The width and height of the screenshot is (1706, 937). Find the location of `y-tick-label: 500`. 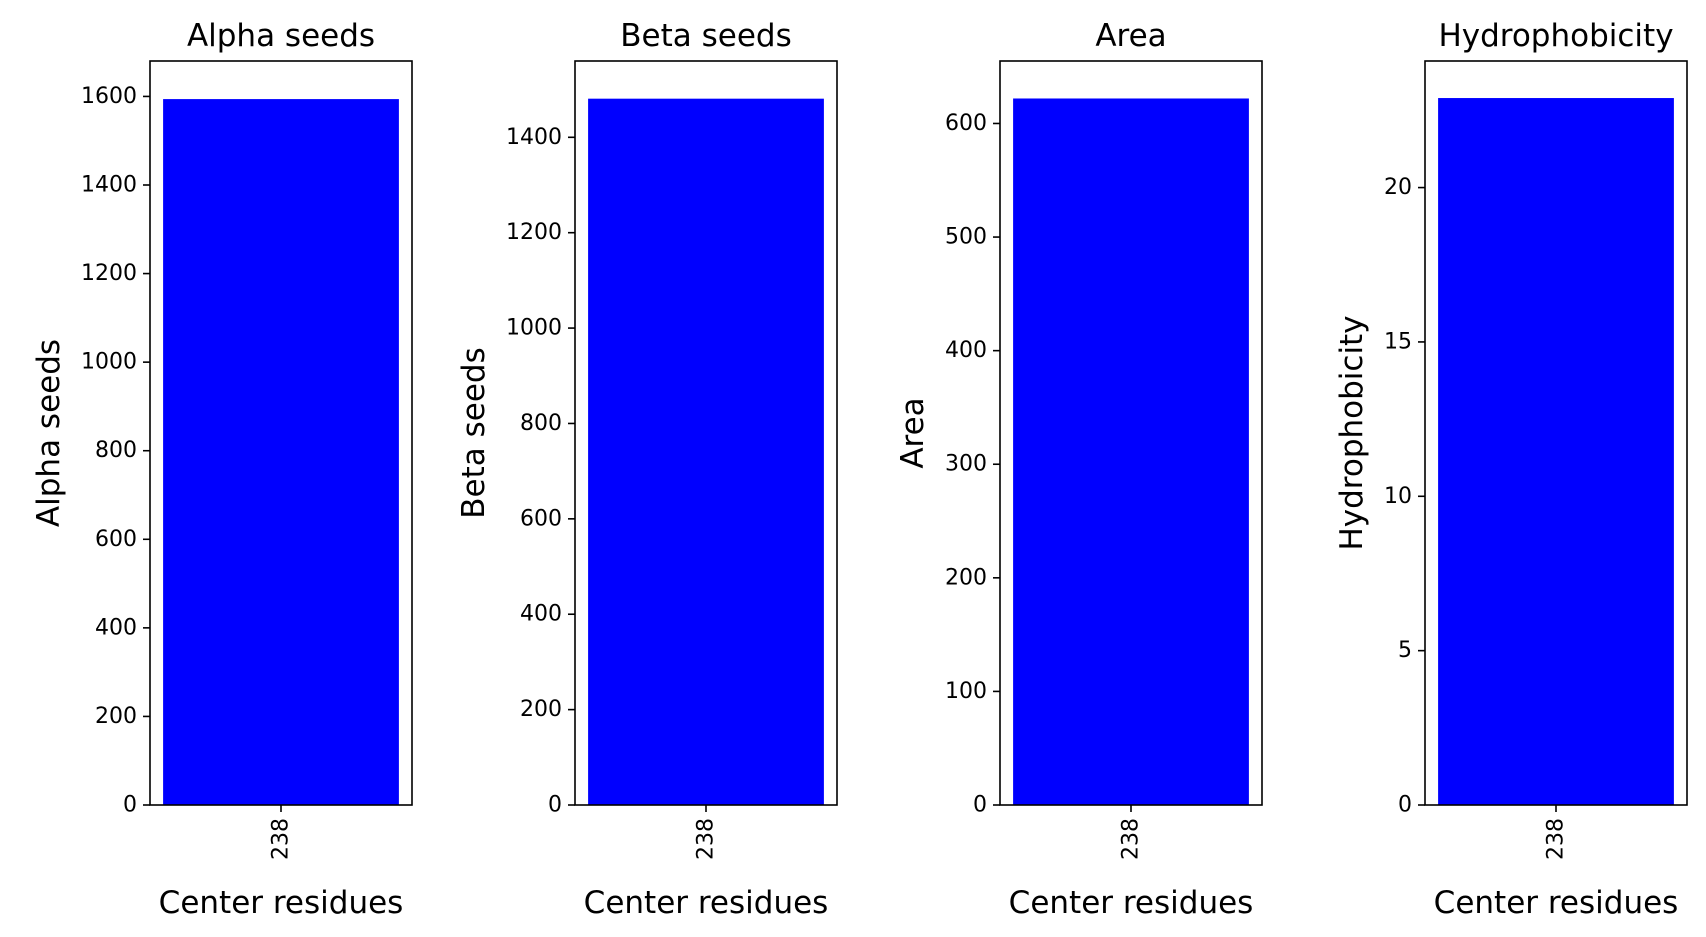

y-tick-label: 500 is located at coordinates (966, 237).